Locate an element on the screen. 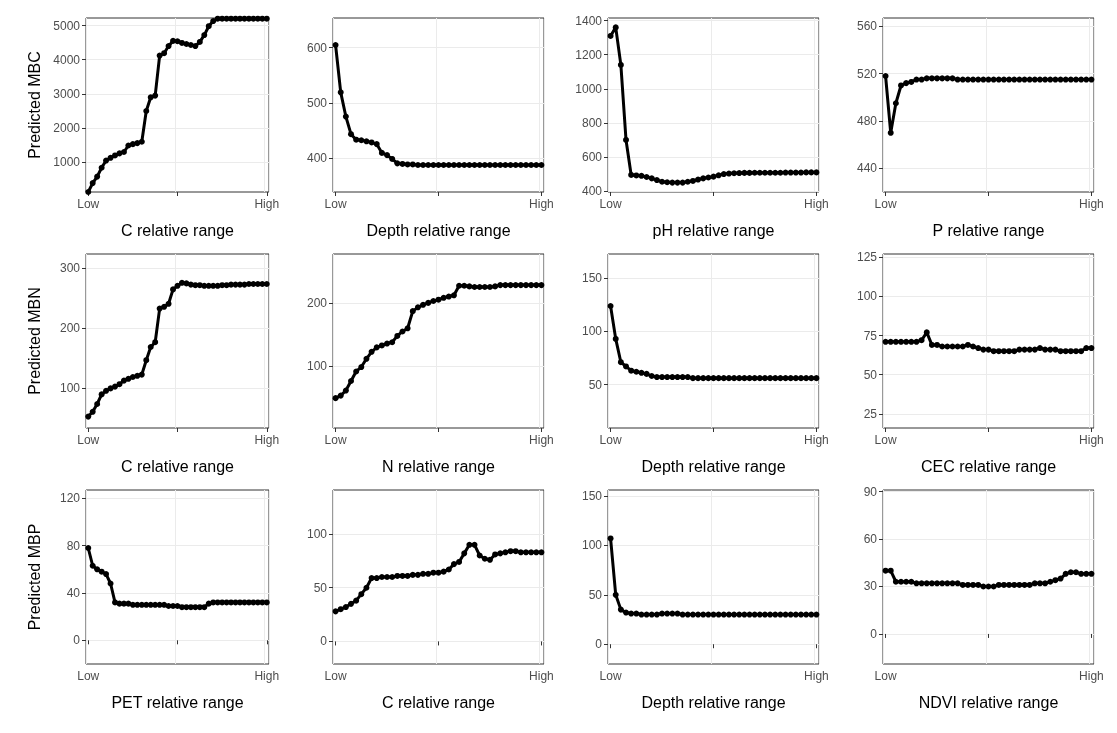 This screenshot has height=733, width=1117. y-tick-label: 5000 is located at coordinates (67, 25).